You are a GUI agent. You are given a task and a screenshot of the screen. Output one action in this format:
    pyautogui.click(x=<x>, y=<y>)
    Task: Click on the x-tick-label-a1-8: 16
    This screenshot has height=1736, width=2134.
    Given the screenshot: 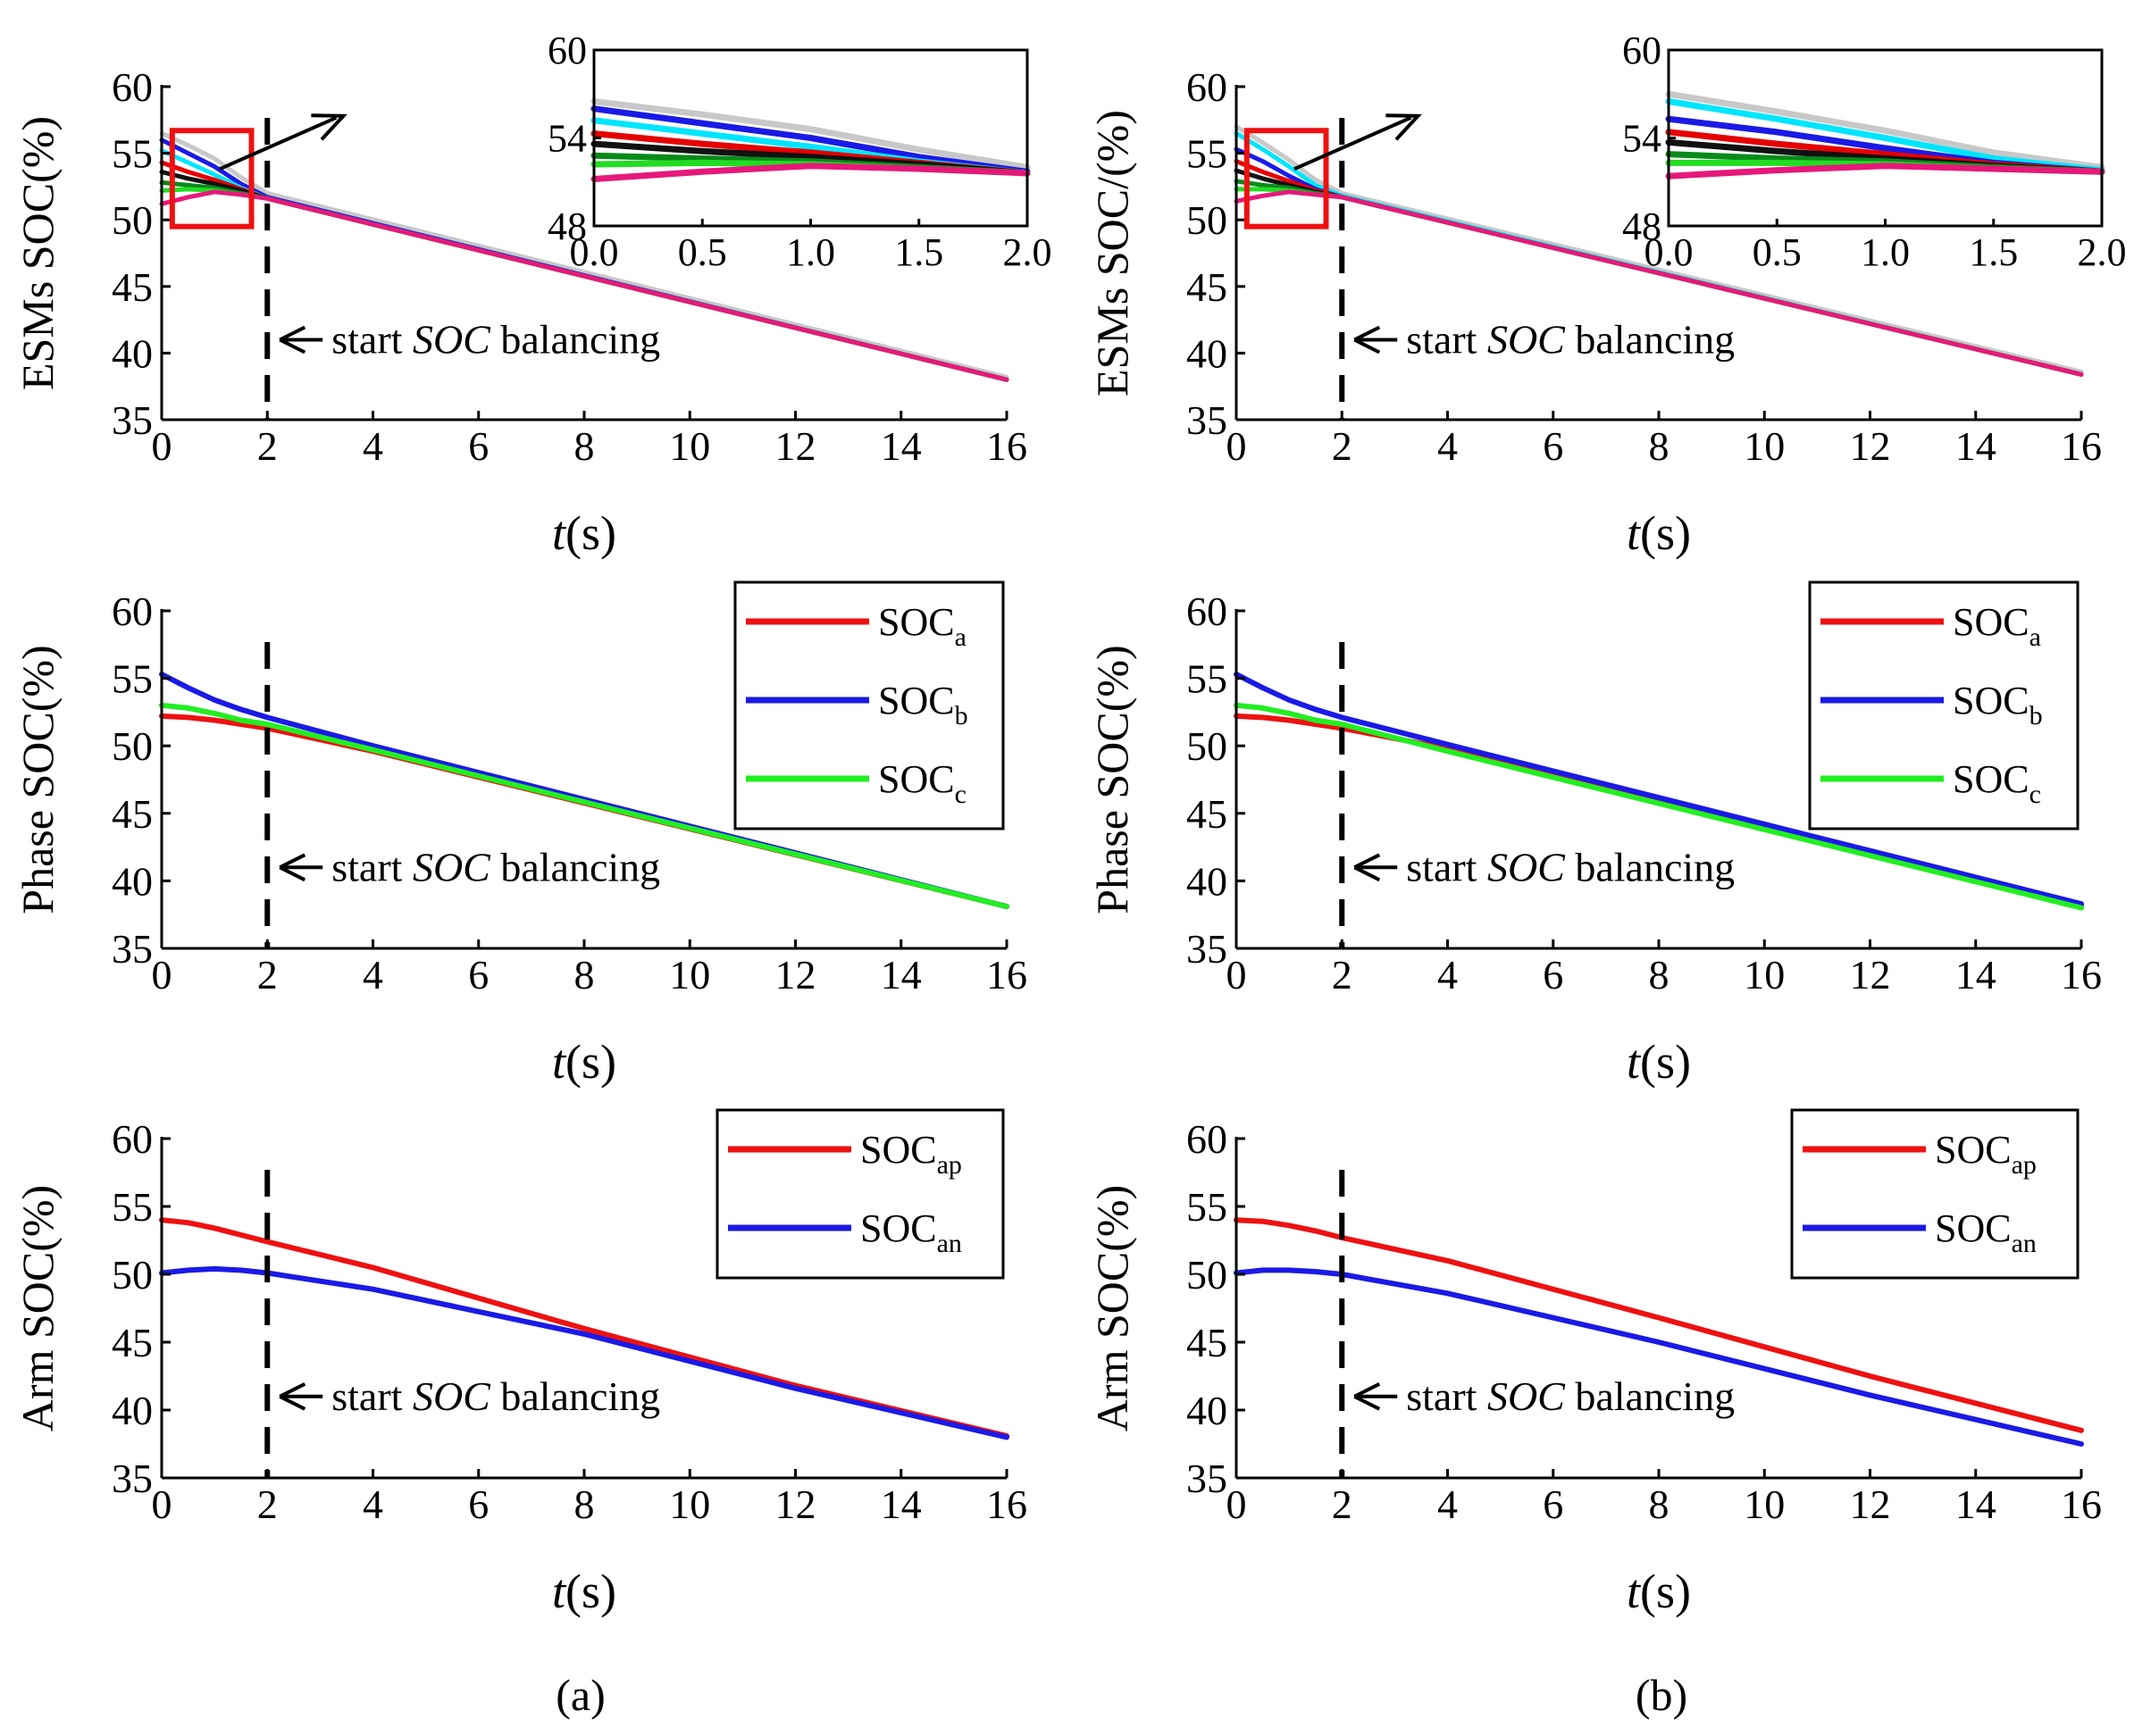 What is the action you would take?
    pyautogui.click(x=1006, y=446)
    